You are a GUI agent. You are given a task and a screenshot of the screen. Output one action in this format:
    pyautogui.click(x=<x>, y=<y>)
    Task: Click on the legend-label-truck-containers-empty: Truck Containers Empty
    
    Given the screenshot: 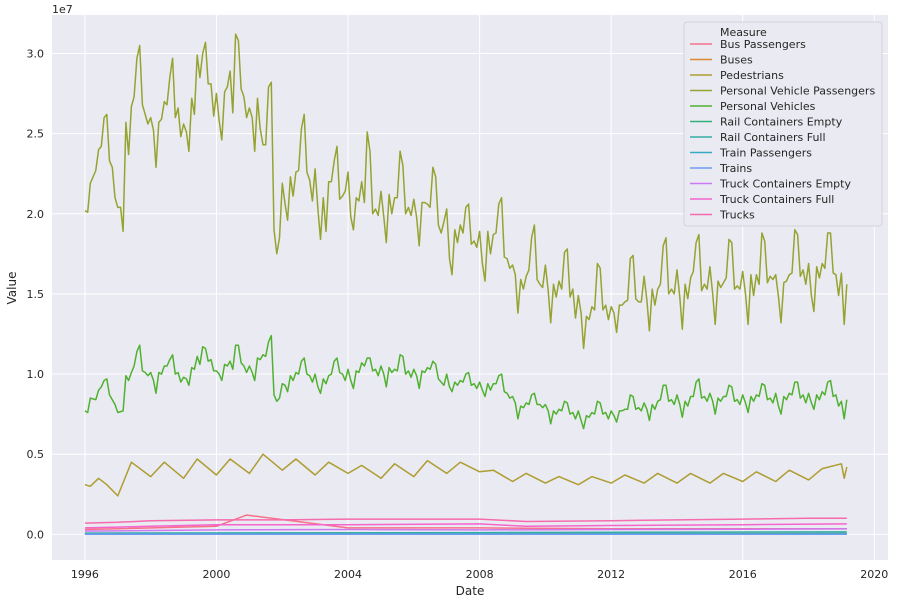 What is the action you would take?
    pyautogui.click(x=785, y=184)
    